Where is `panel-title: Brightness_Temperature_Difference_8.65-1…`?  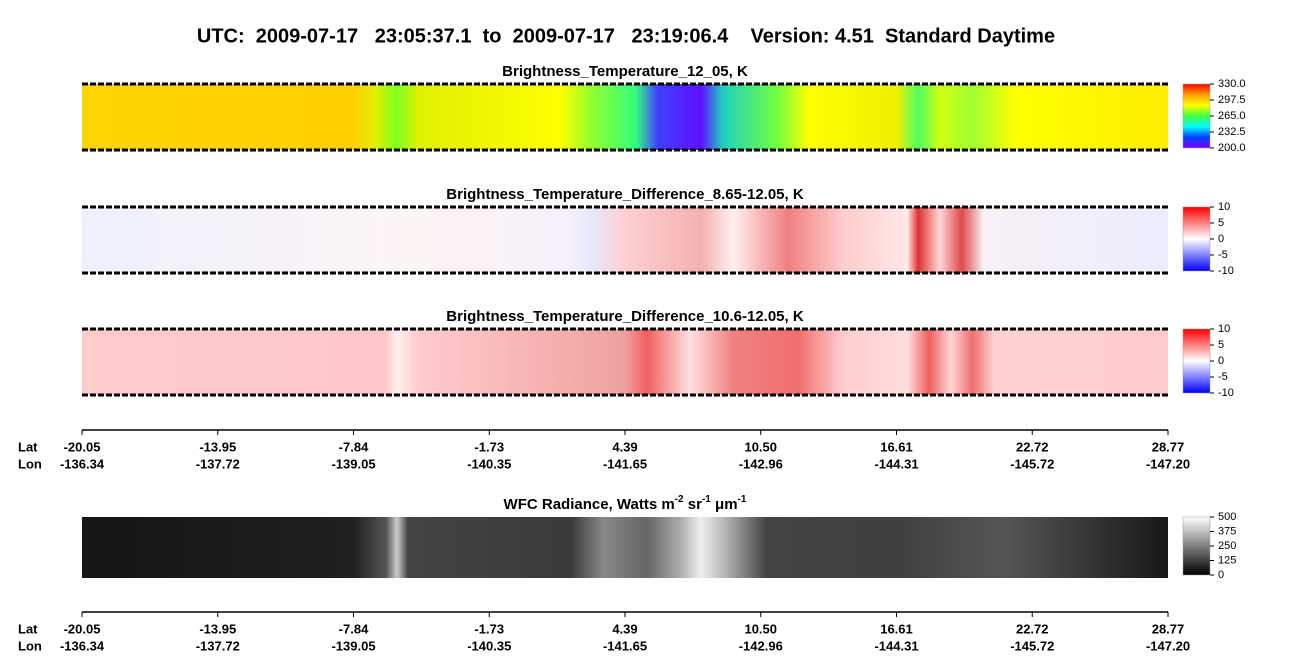
panel-title: Brightness_Temperature_Difference_8.65-1… is located at coordinates (625, 194).